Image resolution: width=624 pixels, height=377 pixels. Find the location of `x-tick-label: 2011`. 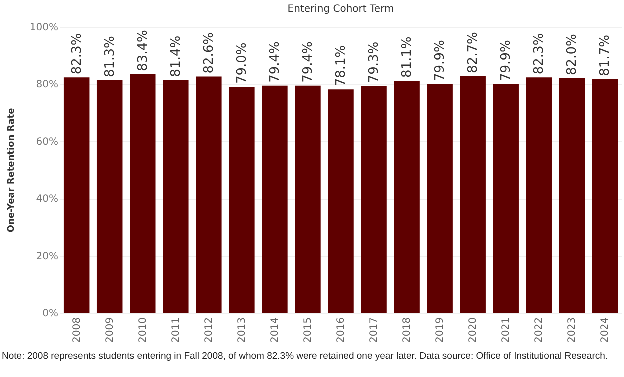

x-tick-label: 2011 is located at coordinates (176, 330).